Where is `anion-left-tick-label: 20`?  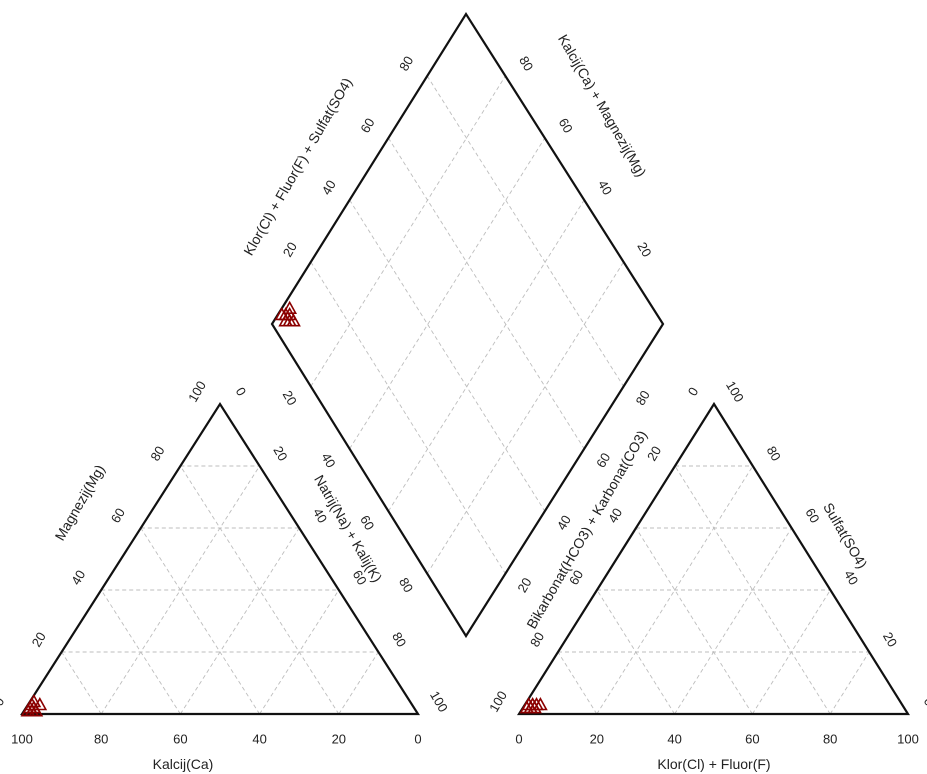 anion-left-tick-label: 20 is located at coordinates (654, 453).